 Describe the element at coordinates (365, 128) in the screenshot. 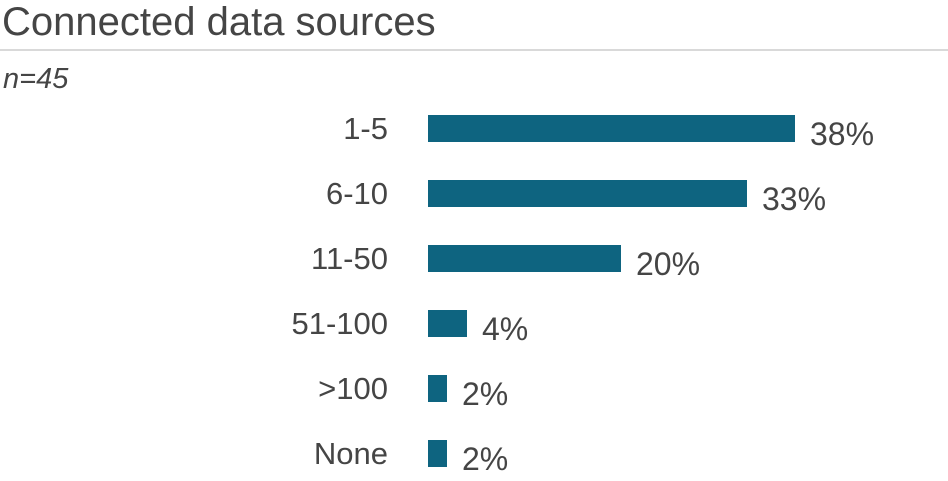

I see `category-label: 1-5` at that location.